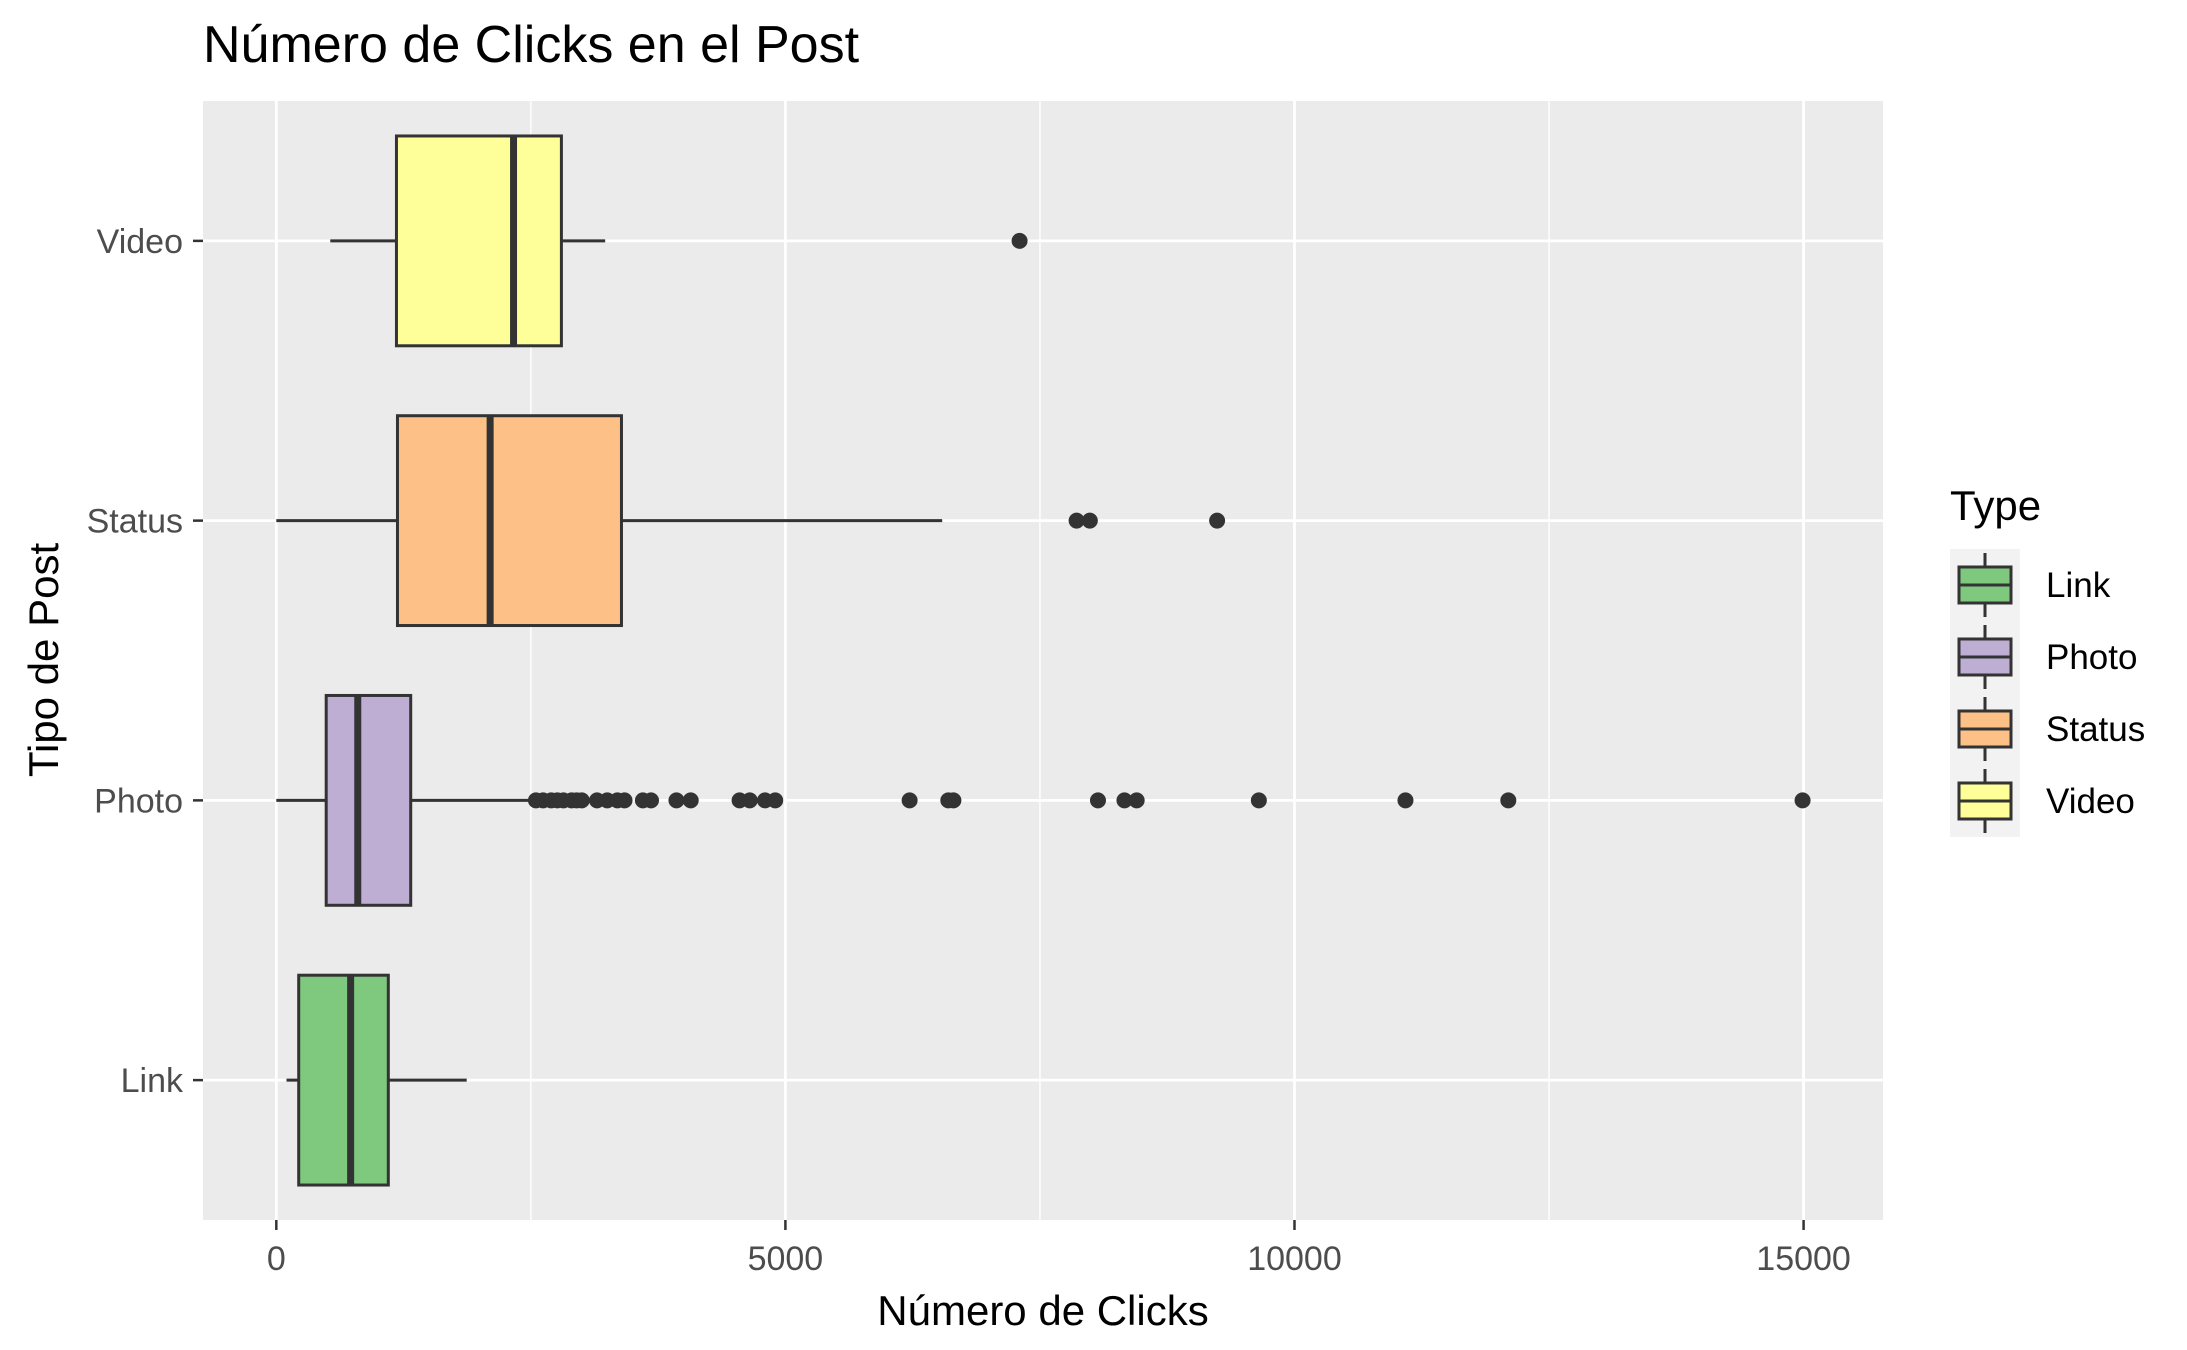  Describe the element at coordinates (152, 1081) in the screenshot. I see `y-tick-label: Link` at that location.